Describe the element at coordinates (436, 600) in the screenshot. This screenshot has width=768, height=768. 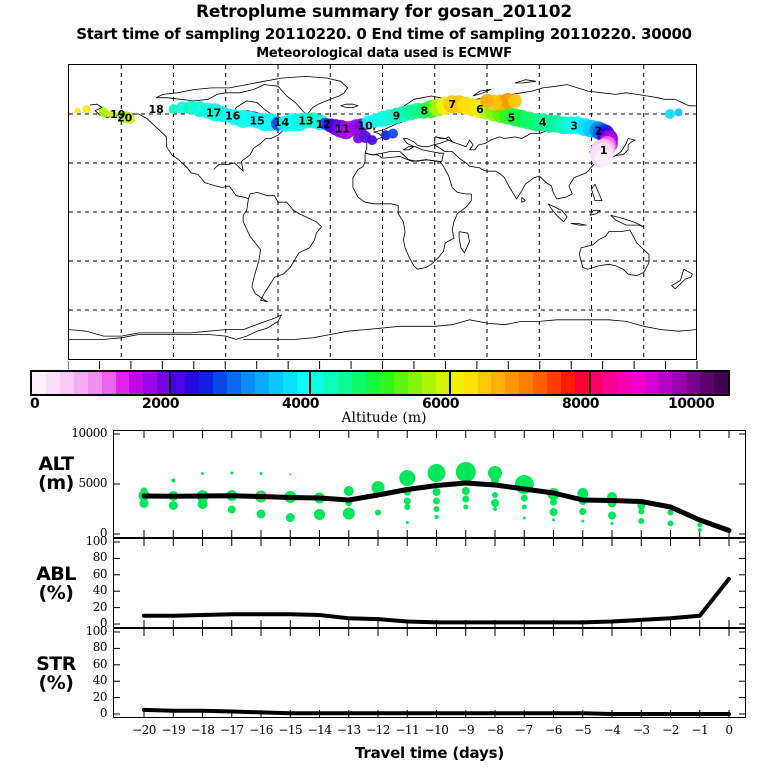
I see `abl-mean-line` at that location.